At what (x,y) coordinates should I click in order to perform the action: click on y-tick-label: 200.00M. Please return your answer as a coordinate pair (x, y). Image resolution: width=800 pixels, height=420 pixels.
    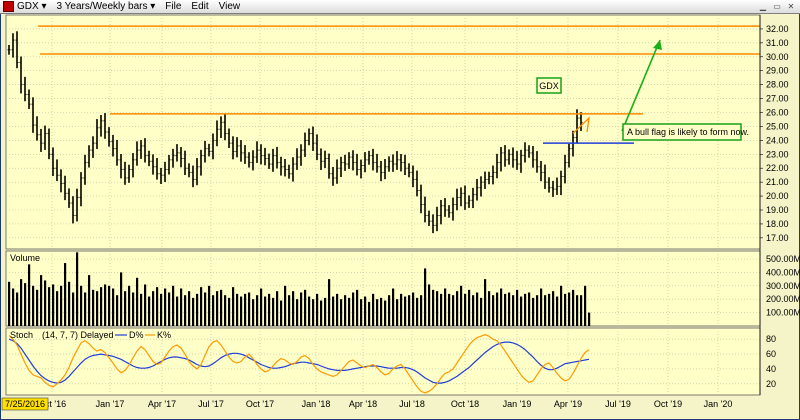
    Looking at the image, I should click on (783, 299).